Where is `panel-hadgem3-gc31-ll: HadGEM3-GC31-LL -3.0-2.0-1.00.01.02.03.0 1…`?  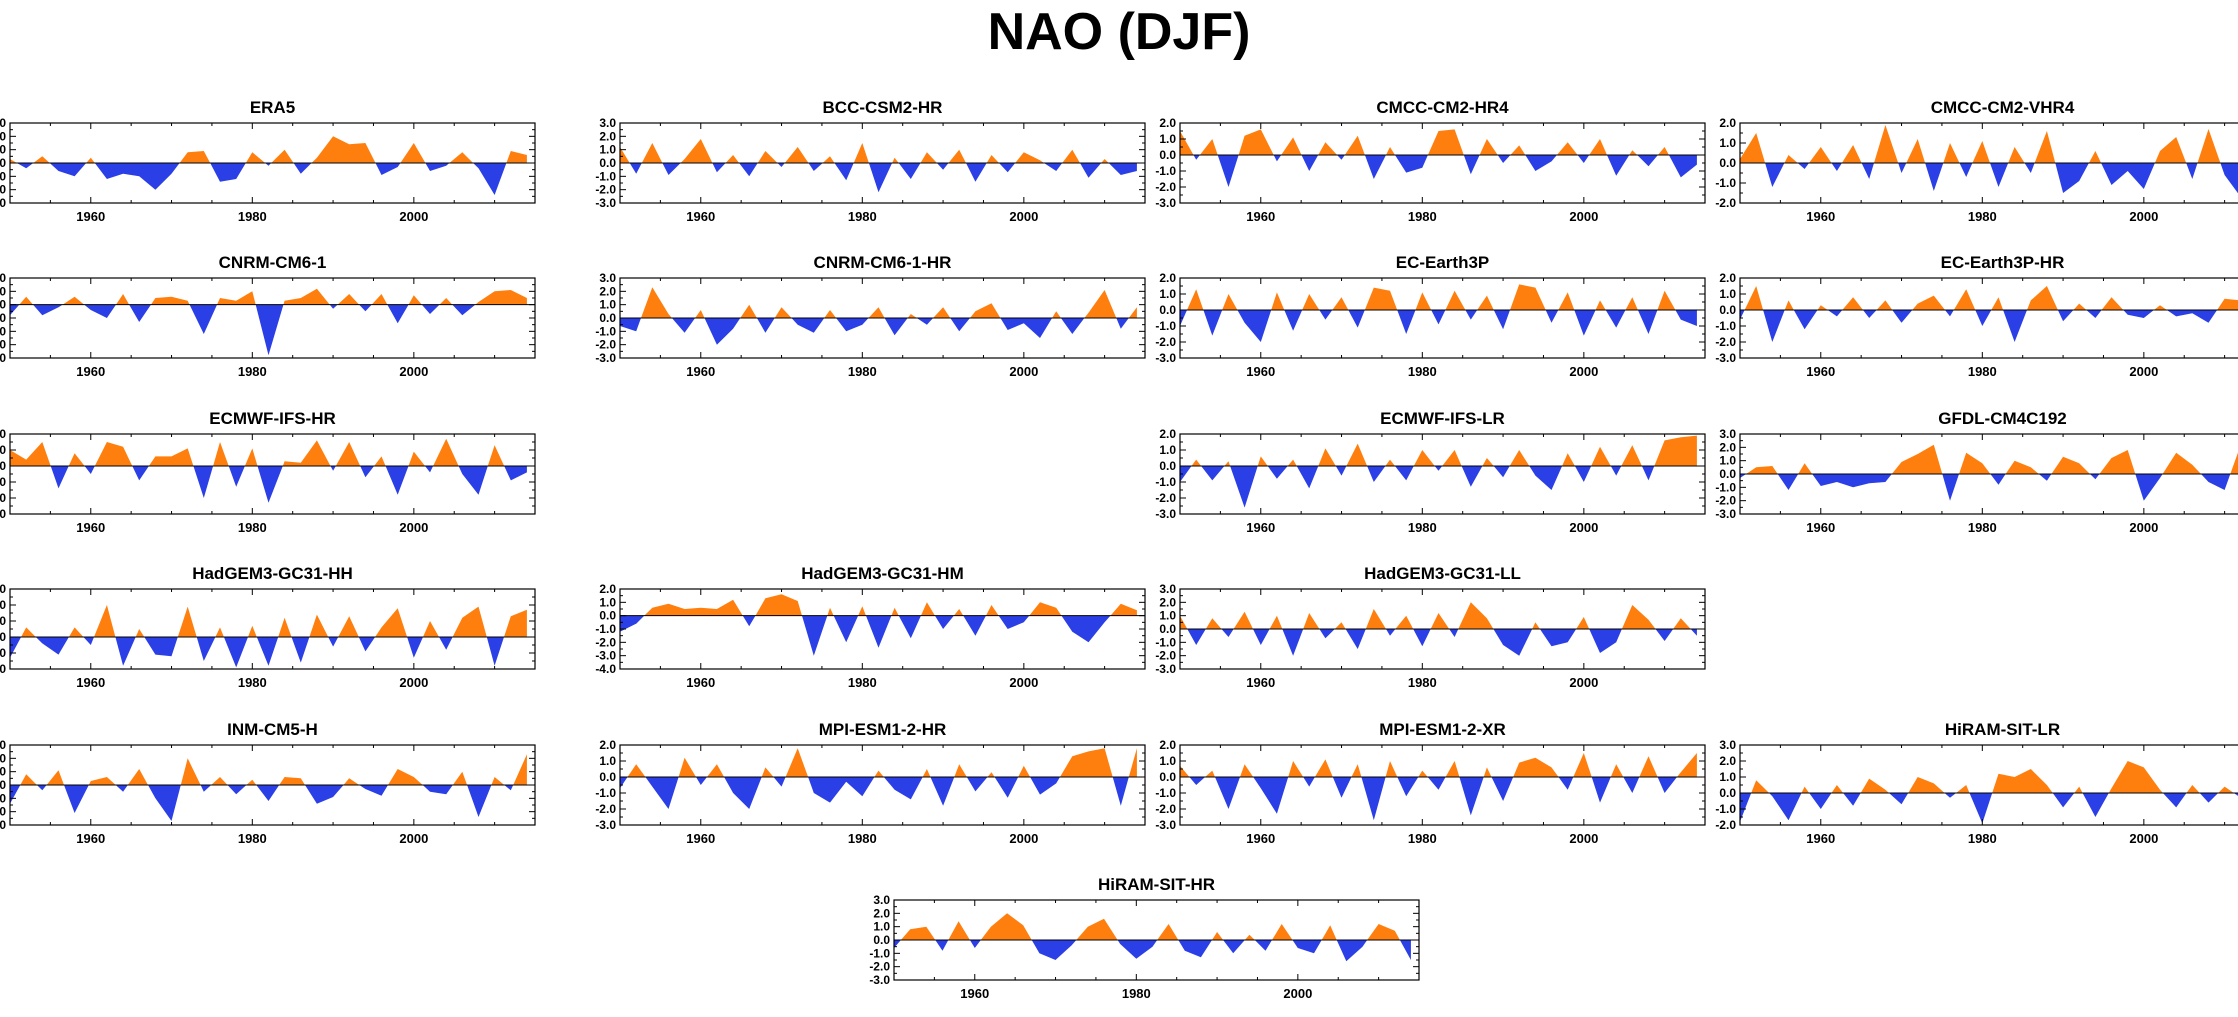 panel-hadgem3-gc31-ll: HadGEM3-GC31-LL -3.0-2.0-1.00.01.02.03.0 1… is located at coordinates (1430, 627).